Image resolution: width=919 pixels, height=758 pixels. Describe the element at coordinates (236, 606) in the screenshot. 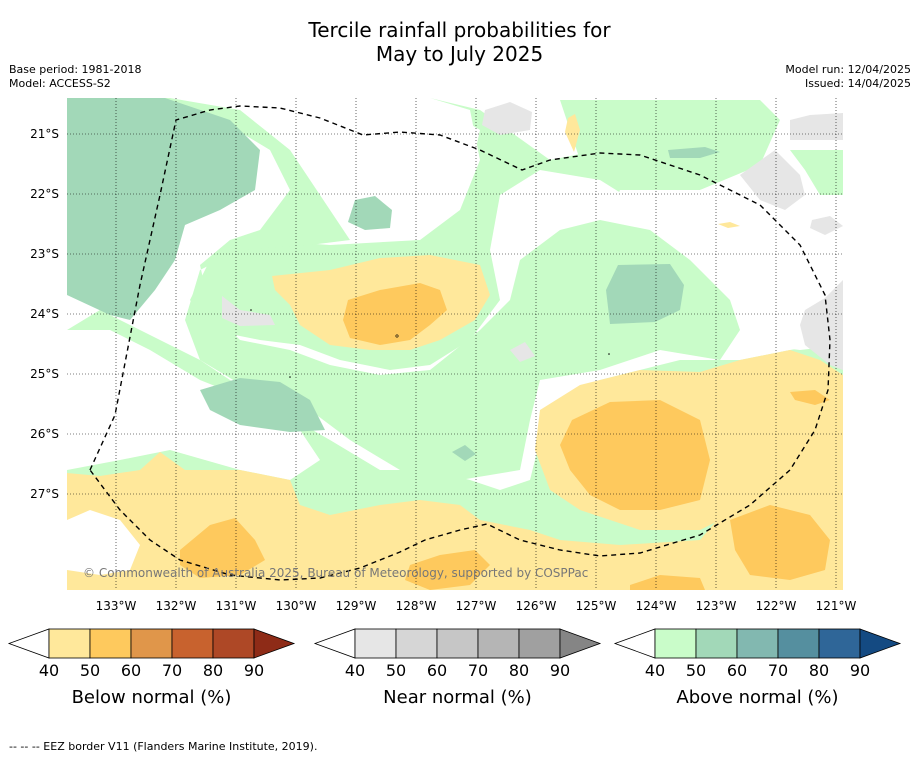

I see `lon-label: 131°W` at that location.